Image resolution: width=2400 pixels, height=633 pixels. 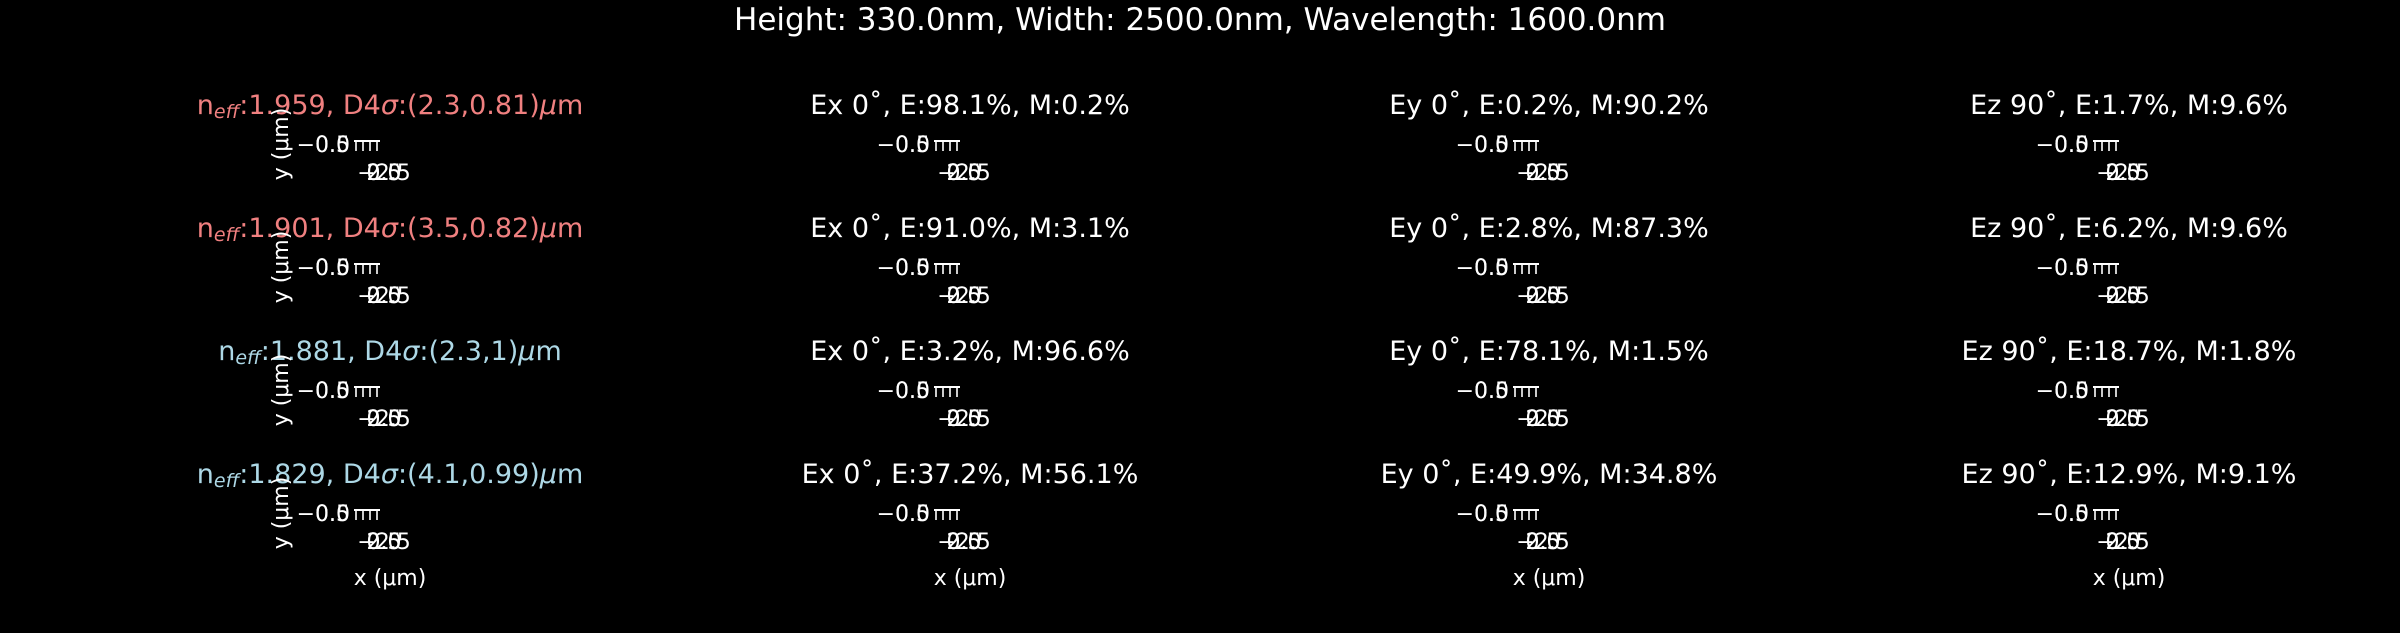 What do you see at coordinates (970, 228) in the screenshot?
I see `panel-title-ex-mode-2: Ex 0˚, E:91.0%, M:3.1%` at bounding box center [970, 228].